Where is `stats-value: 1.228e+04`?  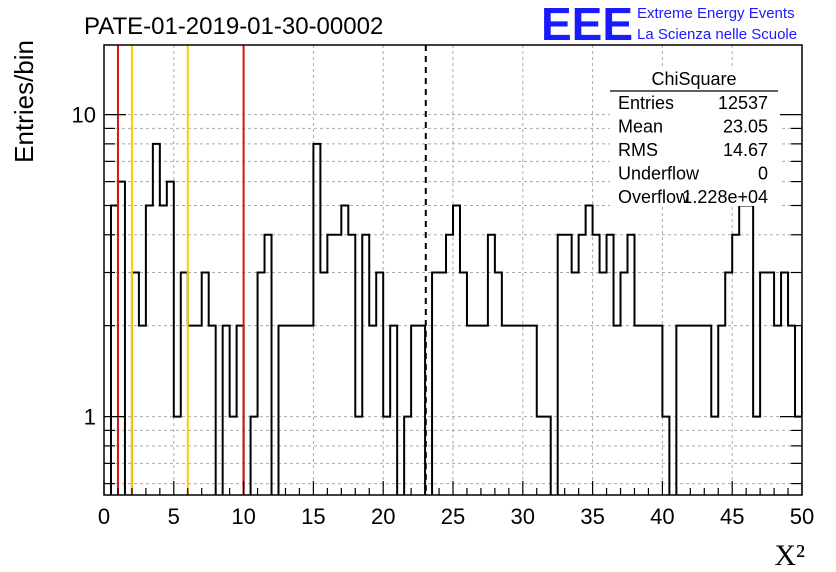 stats-value: 1.228e+04 is located at coordinates (725, 197).